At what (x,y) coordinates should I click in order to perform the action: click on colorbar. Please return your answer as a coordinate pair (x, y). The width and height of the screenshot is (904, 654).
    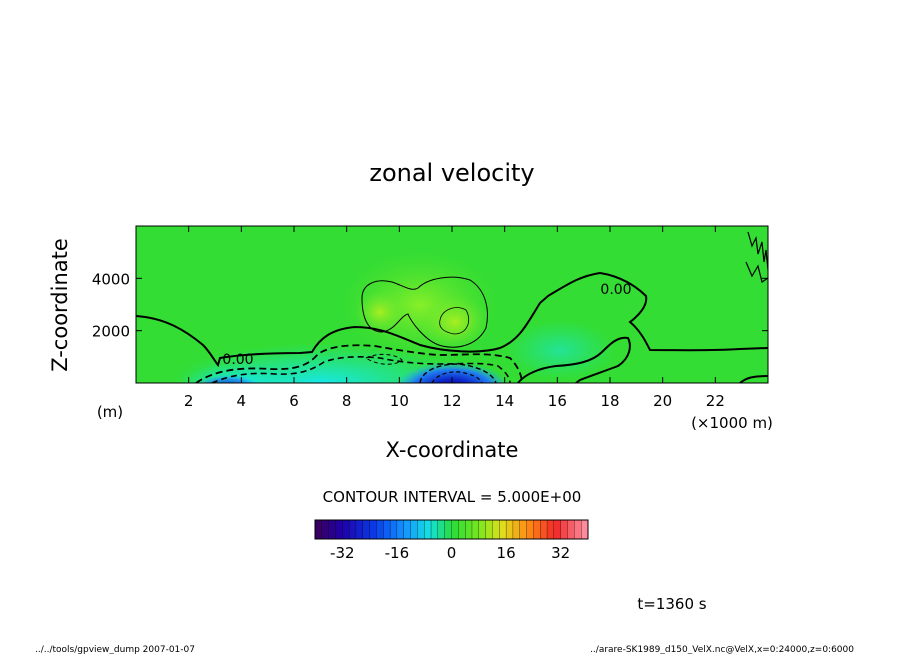
    Looking at the image, I should click on (451, 529).